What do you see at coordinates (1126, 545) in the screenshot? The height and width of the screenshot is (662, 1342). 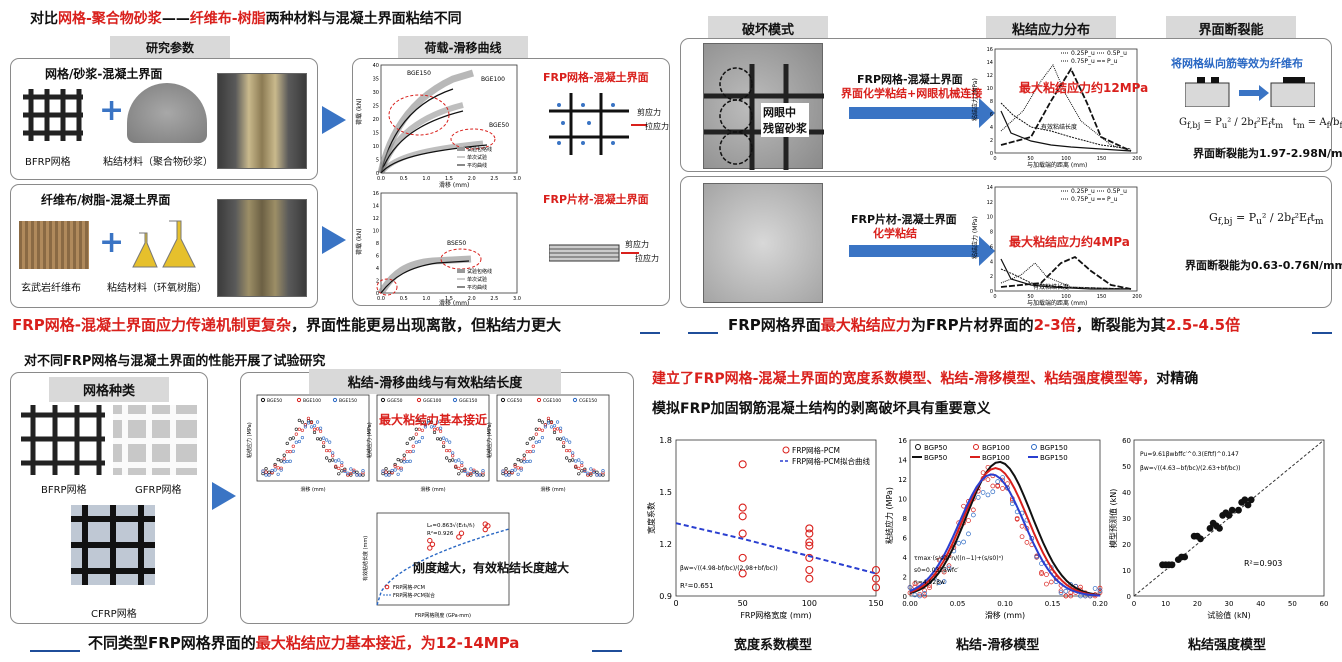 I see `tick-label: 20` at bounding box center [1126, 545].